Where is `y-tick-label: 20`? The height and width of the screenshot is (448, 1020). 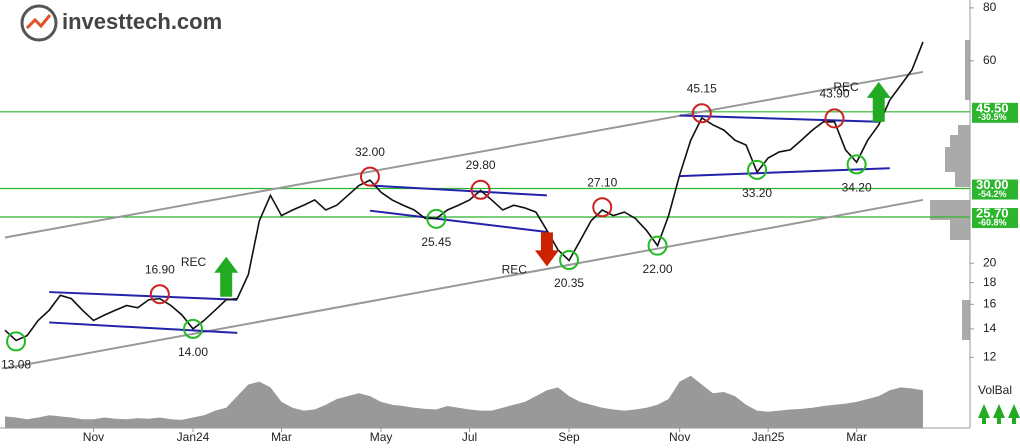
y-tick-label: 20 is located at coordinates (990, 262).